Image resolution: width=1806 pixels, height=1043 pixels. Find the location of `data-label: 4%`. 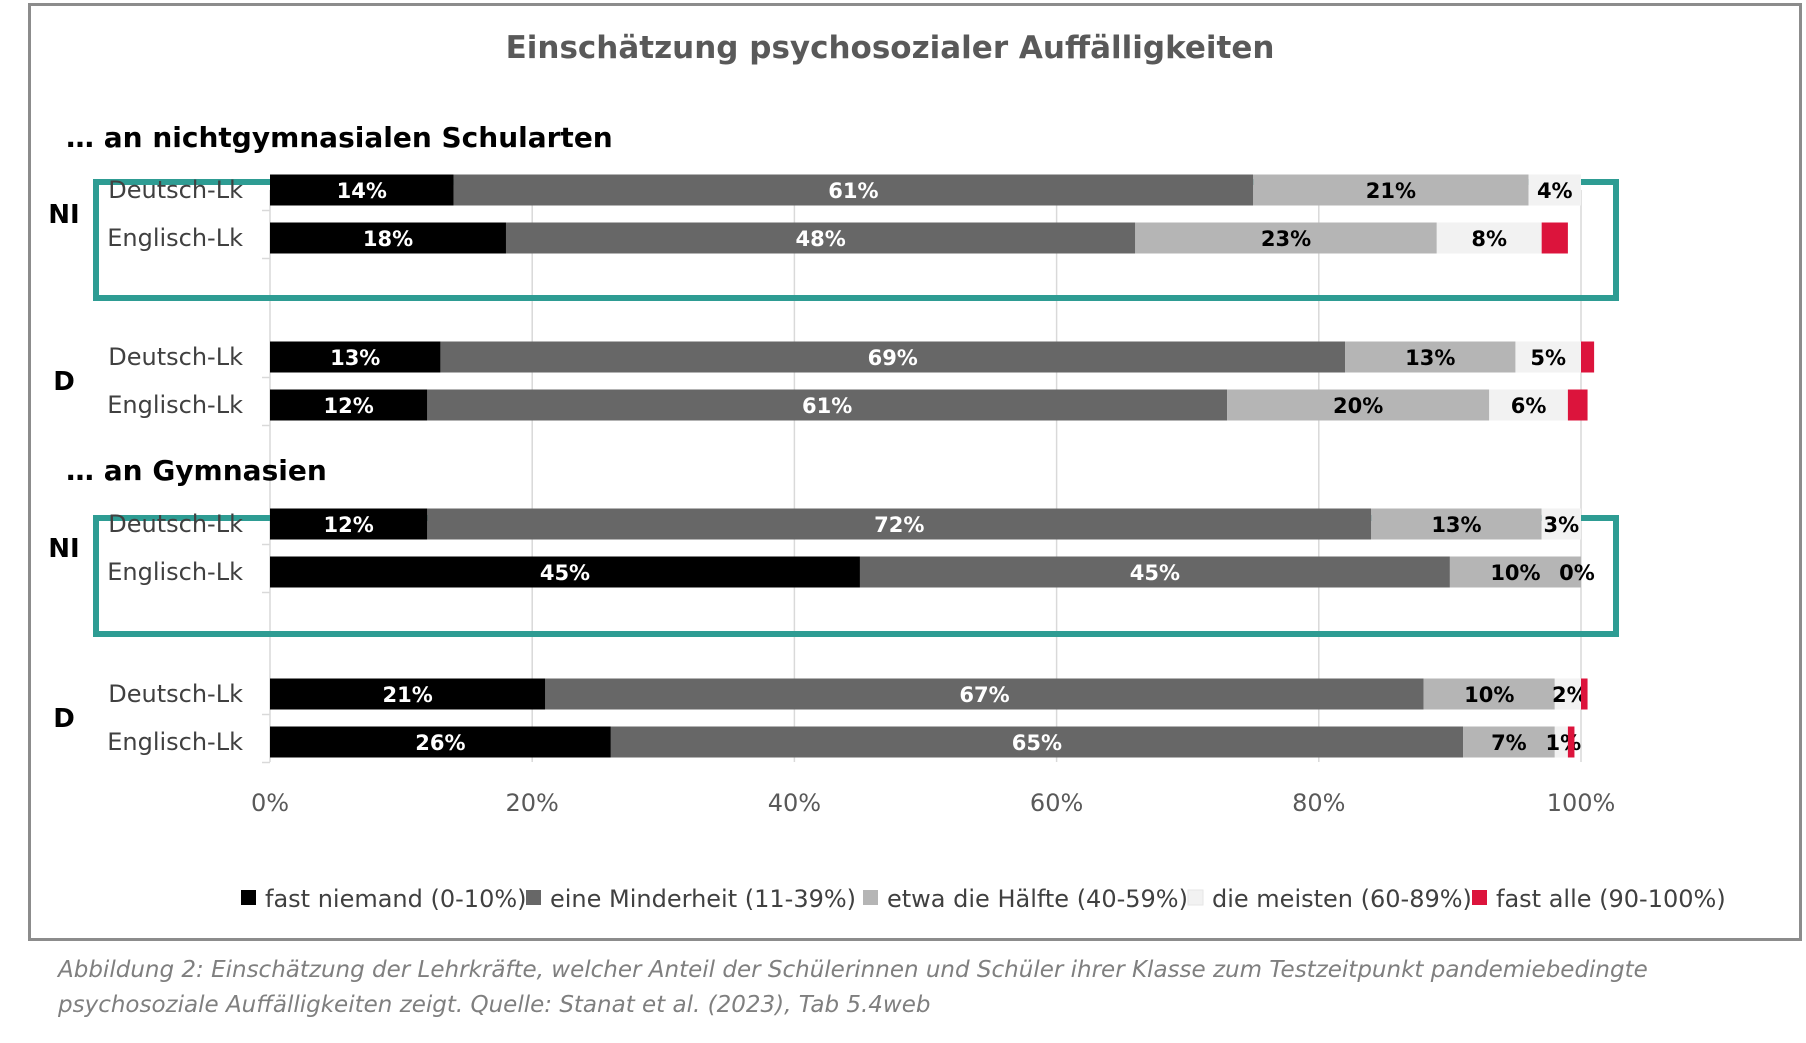

data-label: 4% is located at coordinates (1555, 191).